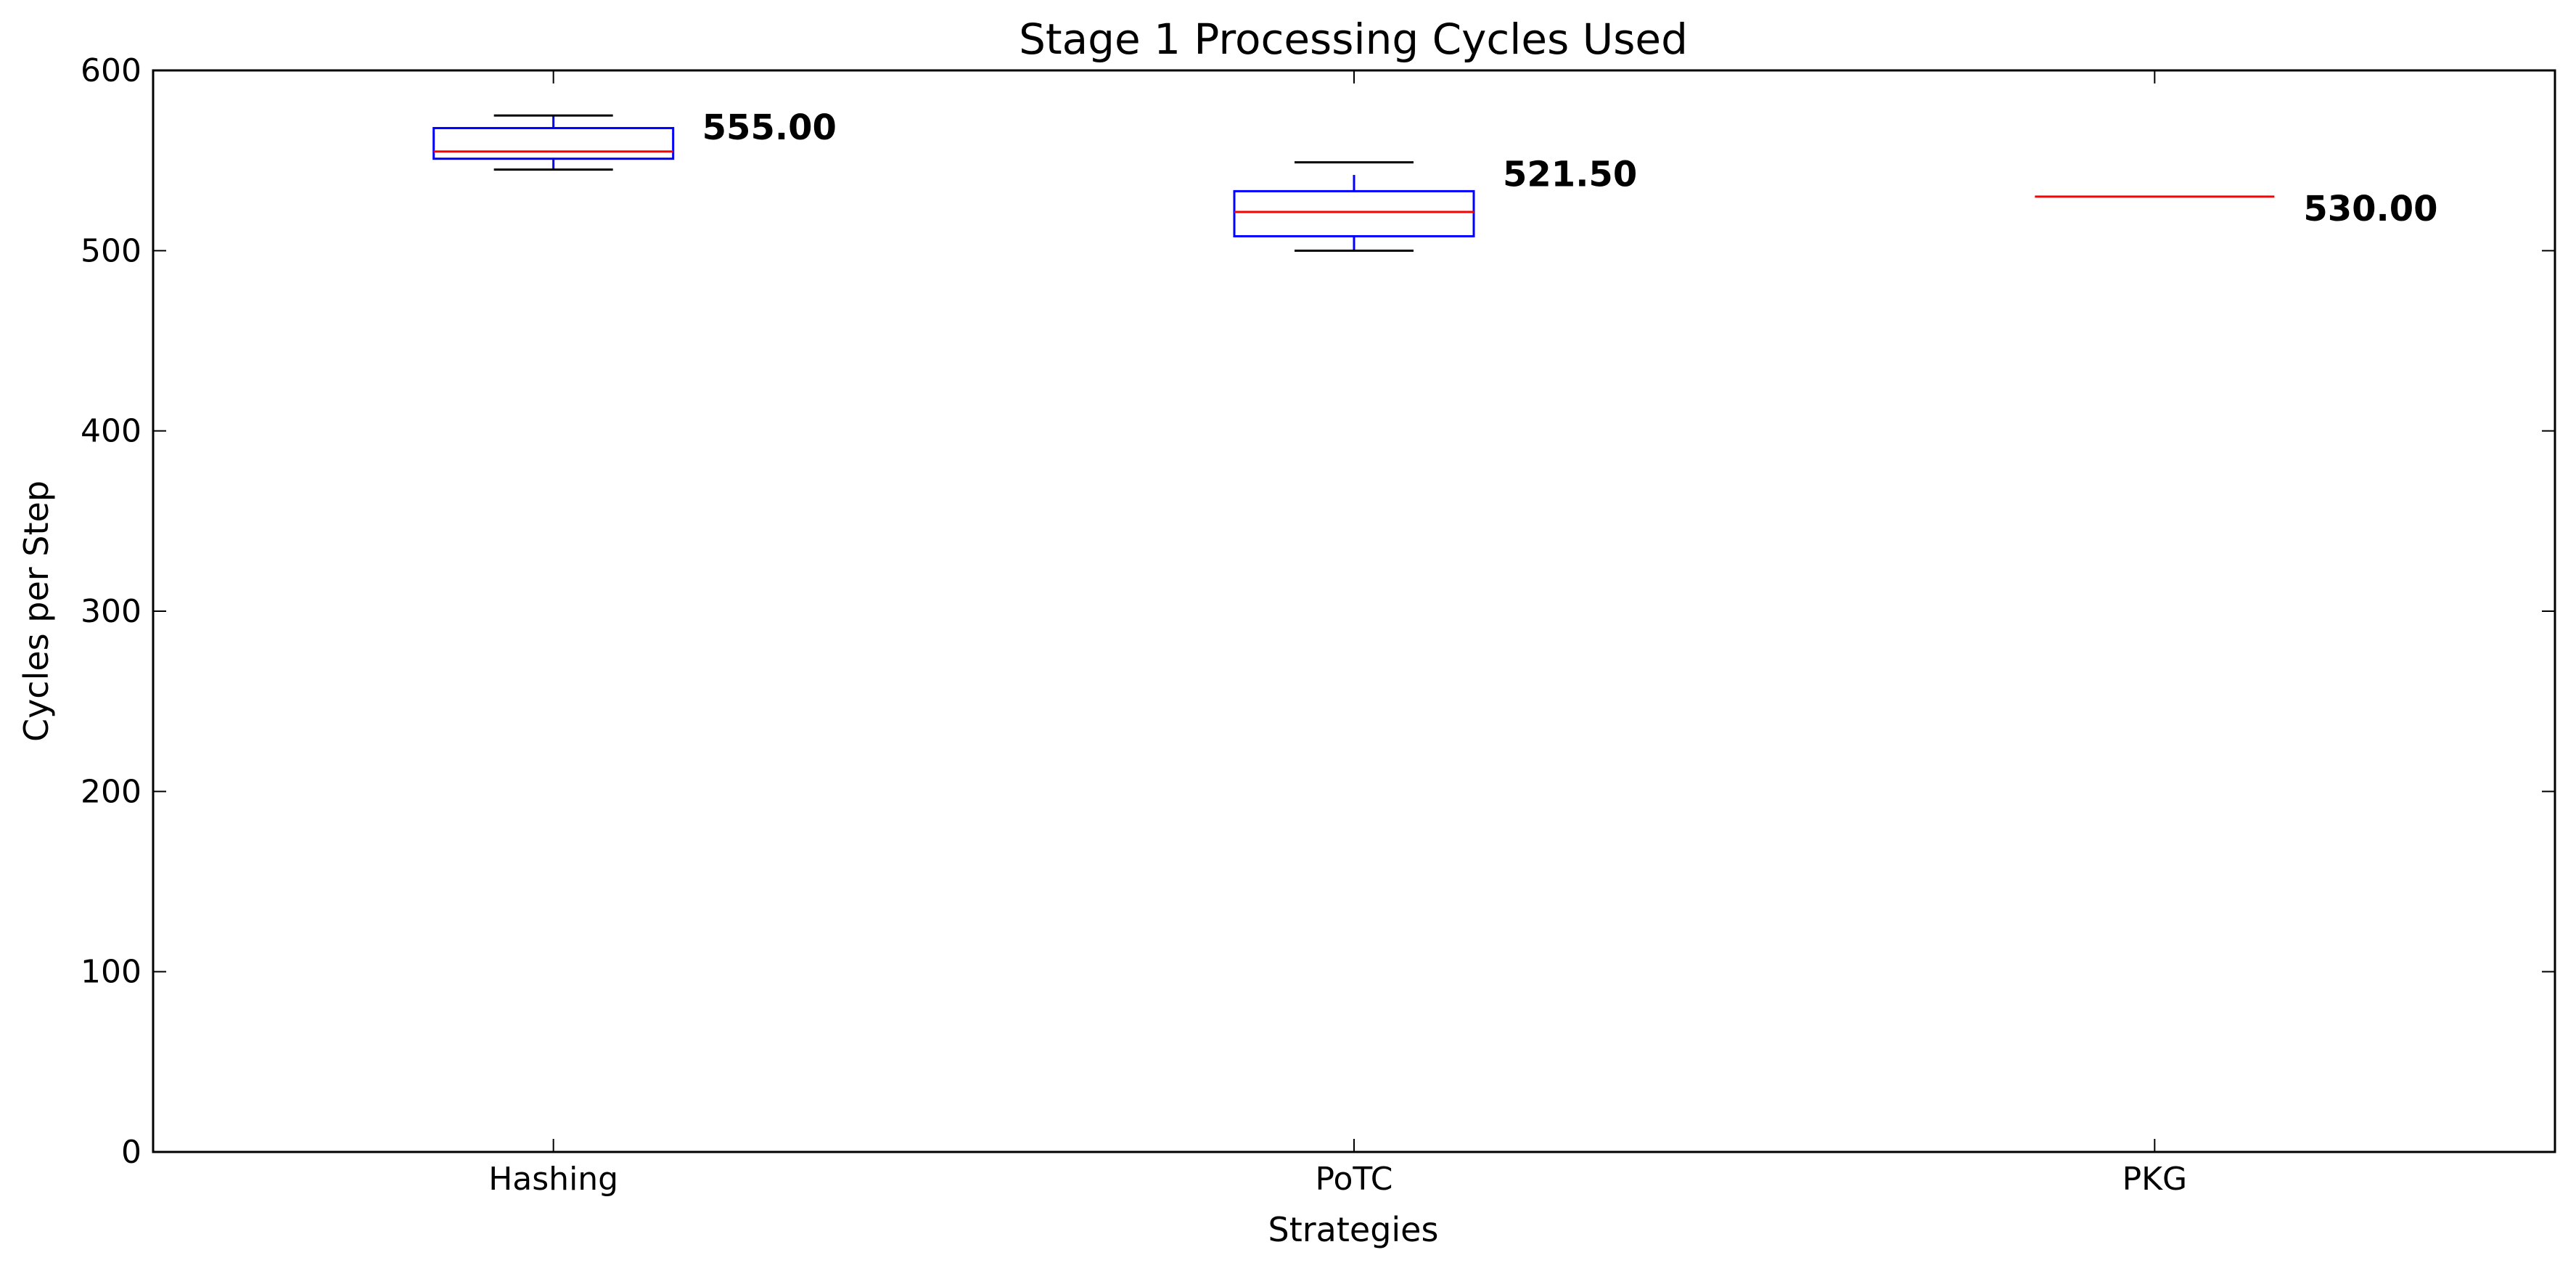 Image resolution: width=2576 pixels, height=1271 pixels. Describe the element at coordinates (769, 127) in the screenshot. I see `median-value-label: 555.00` at that location.